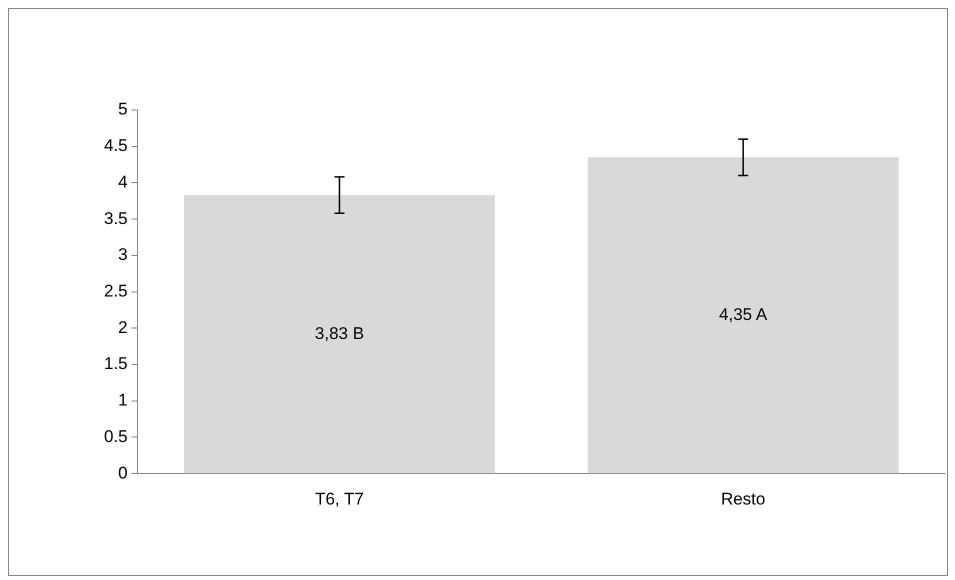 The height and width of the screenshot is (580, 955). I want to click on data-label: 3,83 B, so click(339, 333).